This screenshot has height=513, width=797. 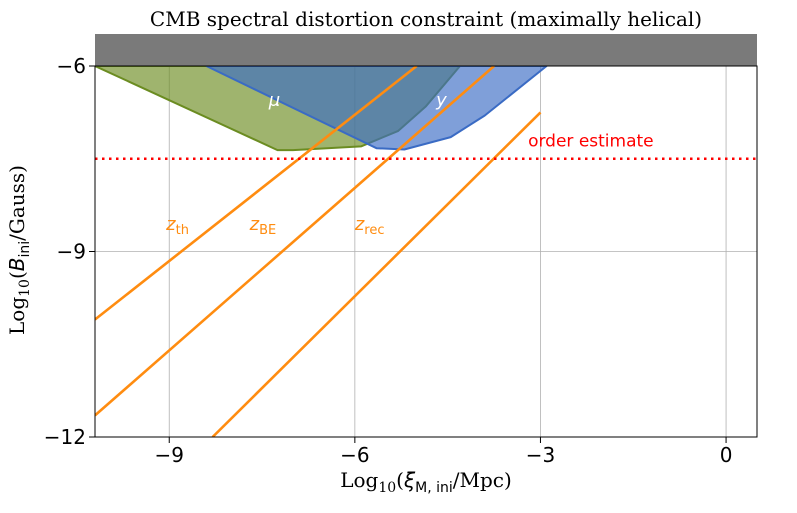 I want to click on svg-text: Log10(ξM, ini/Mpc), so click(x=426, y=482).